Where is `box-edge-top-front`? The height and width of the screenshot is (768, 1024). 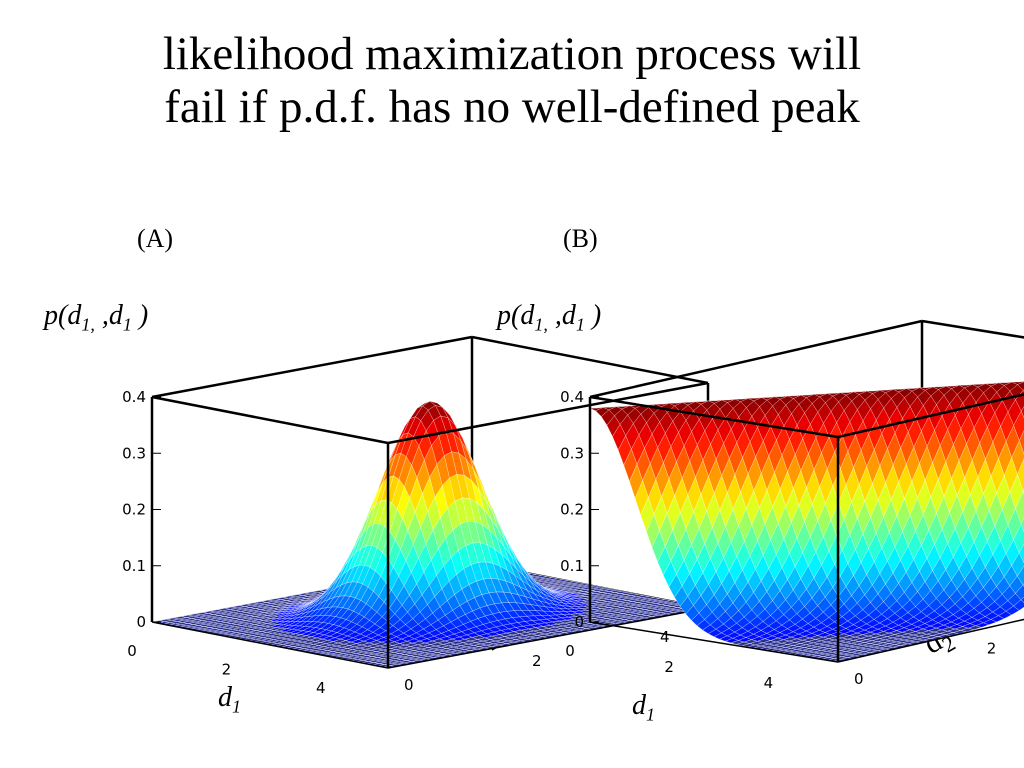
box-edge-top-front is located at coordinates (270, 420).